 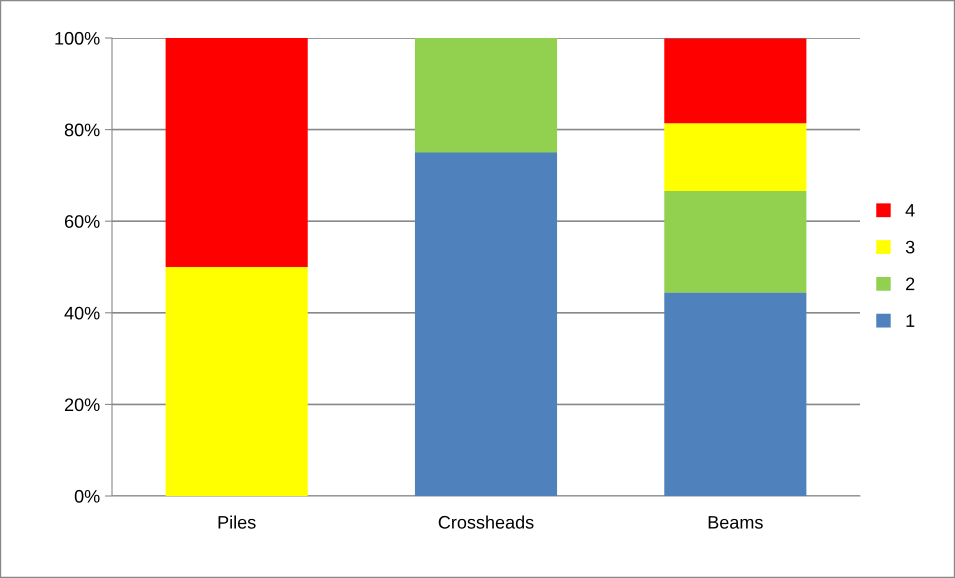 What do you see at coordinates (77, 38) in the screenshot?
I see `y-tick-label: 100%` at bounding box center [77, 38].